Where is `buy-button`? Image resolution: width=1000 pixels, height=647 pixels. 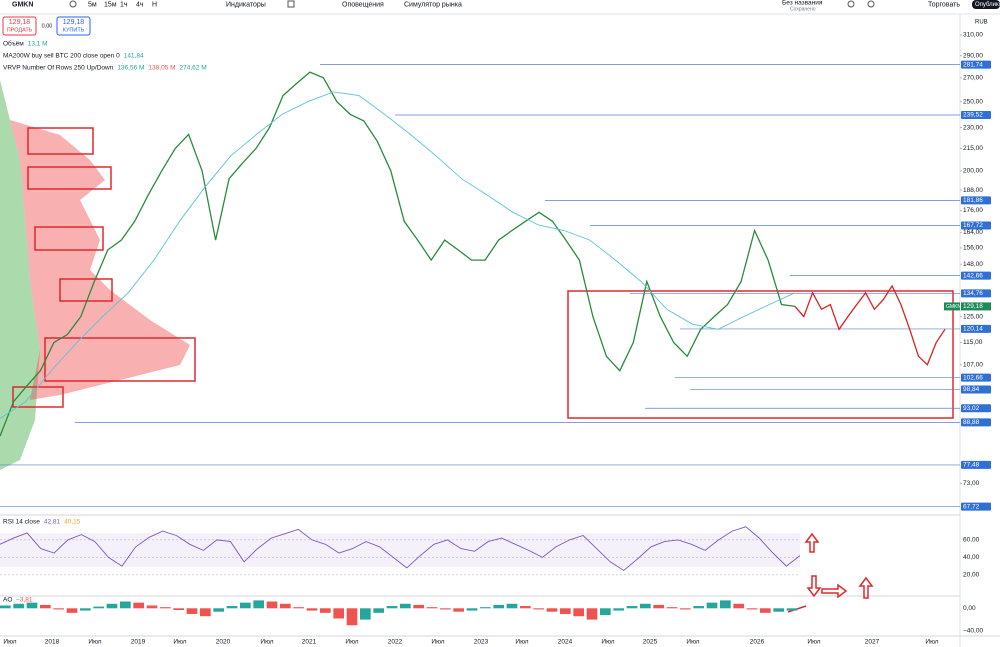 buy-button is located at coordinates (73, 26).